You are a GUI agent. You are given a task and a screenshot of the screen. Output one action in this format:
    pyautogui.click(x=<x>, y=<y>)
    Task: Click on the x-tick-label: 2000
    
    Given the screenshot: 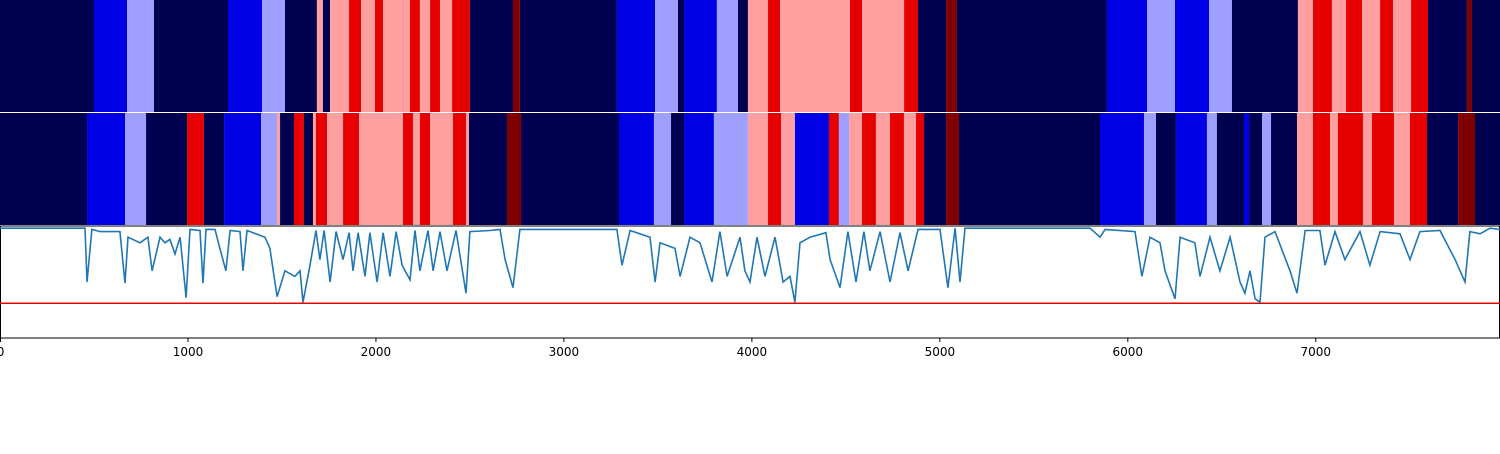 What is the action you would take?
    pyautogui.click(x=376, y=352)
    